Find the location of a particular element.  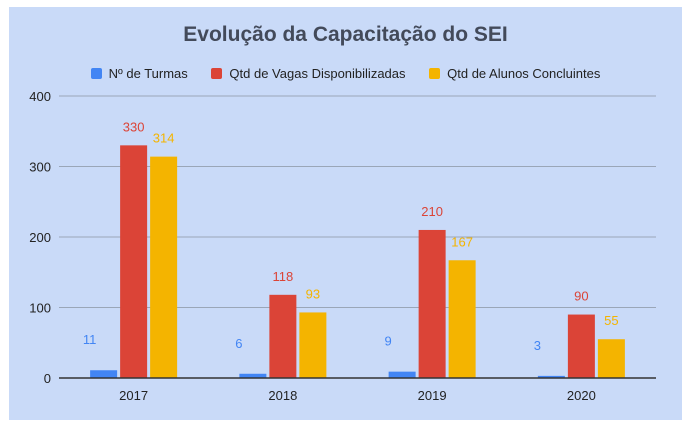

x-tick-label: 2019 is located at coordinates (432, 395).